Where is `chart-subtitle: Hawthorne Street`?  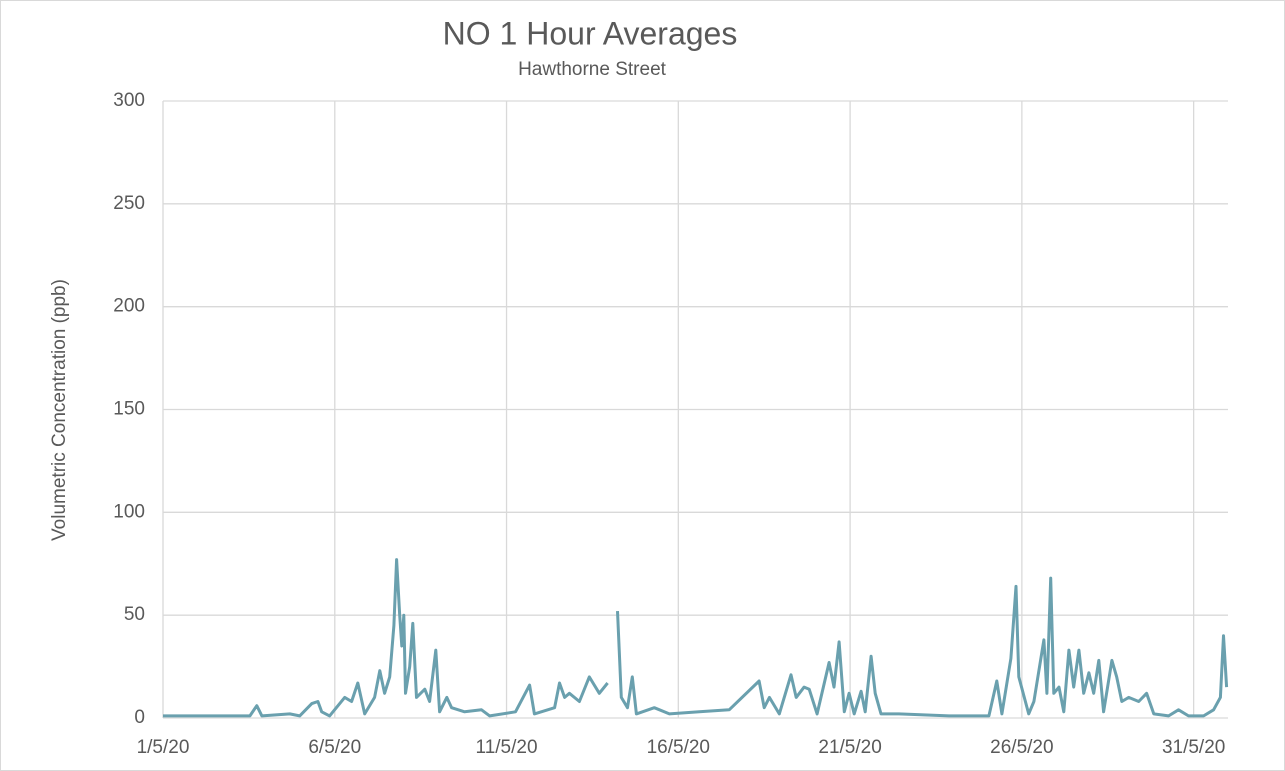
chart-subtitle: Hawthorne Street is located at coordinates (592, 69).